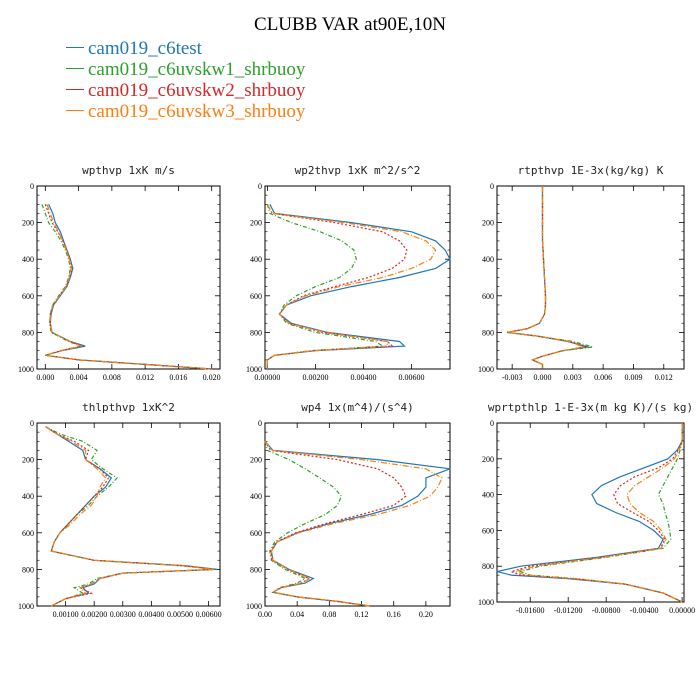 Image resolution: width=700 pixels, height=700 pixels. What do you see at coordinates (568, 610) in the screenshot?
I see `x-tick-label: -0.01200` at bounding box center [568, 610].